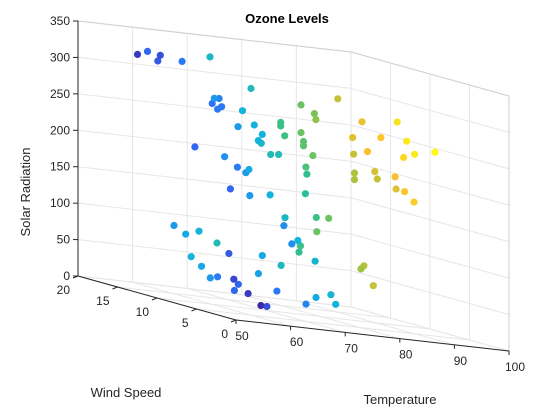  Describe the element at coordinates (60, 130) in the screenshot. I see `z-tick-label: 200` at that location.